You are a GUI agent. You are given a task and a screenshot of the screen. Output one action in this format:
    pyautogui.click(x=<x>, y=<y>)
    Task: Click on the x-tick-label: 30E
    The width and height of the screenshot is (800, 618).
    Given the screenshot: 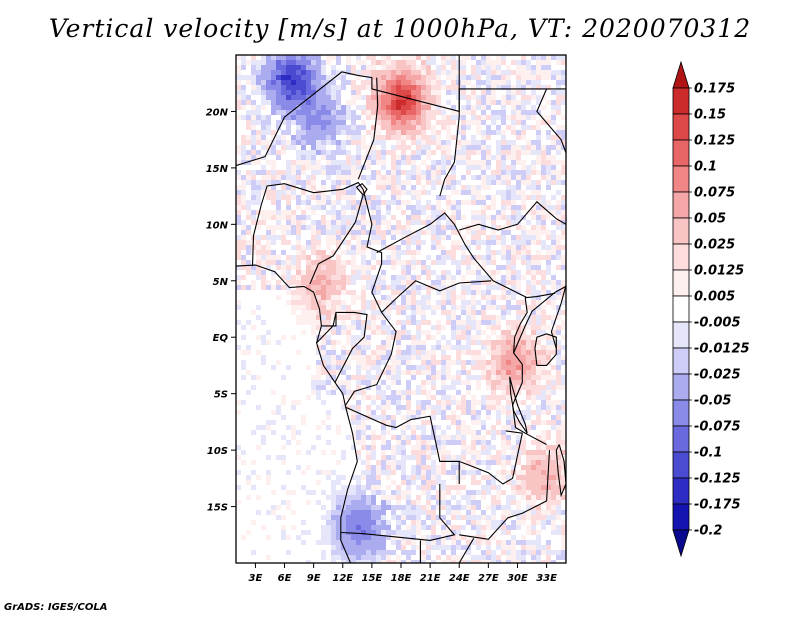 What is the action you would take?
    pyautogui.click(x=517, y=578)
    